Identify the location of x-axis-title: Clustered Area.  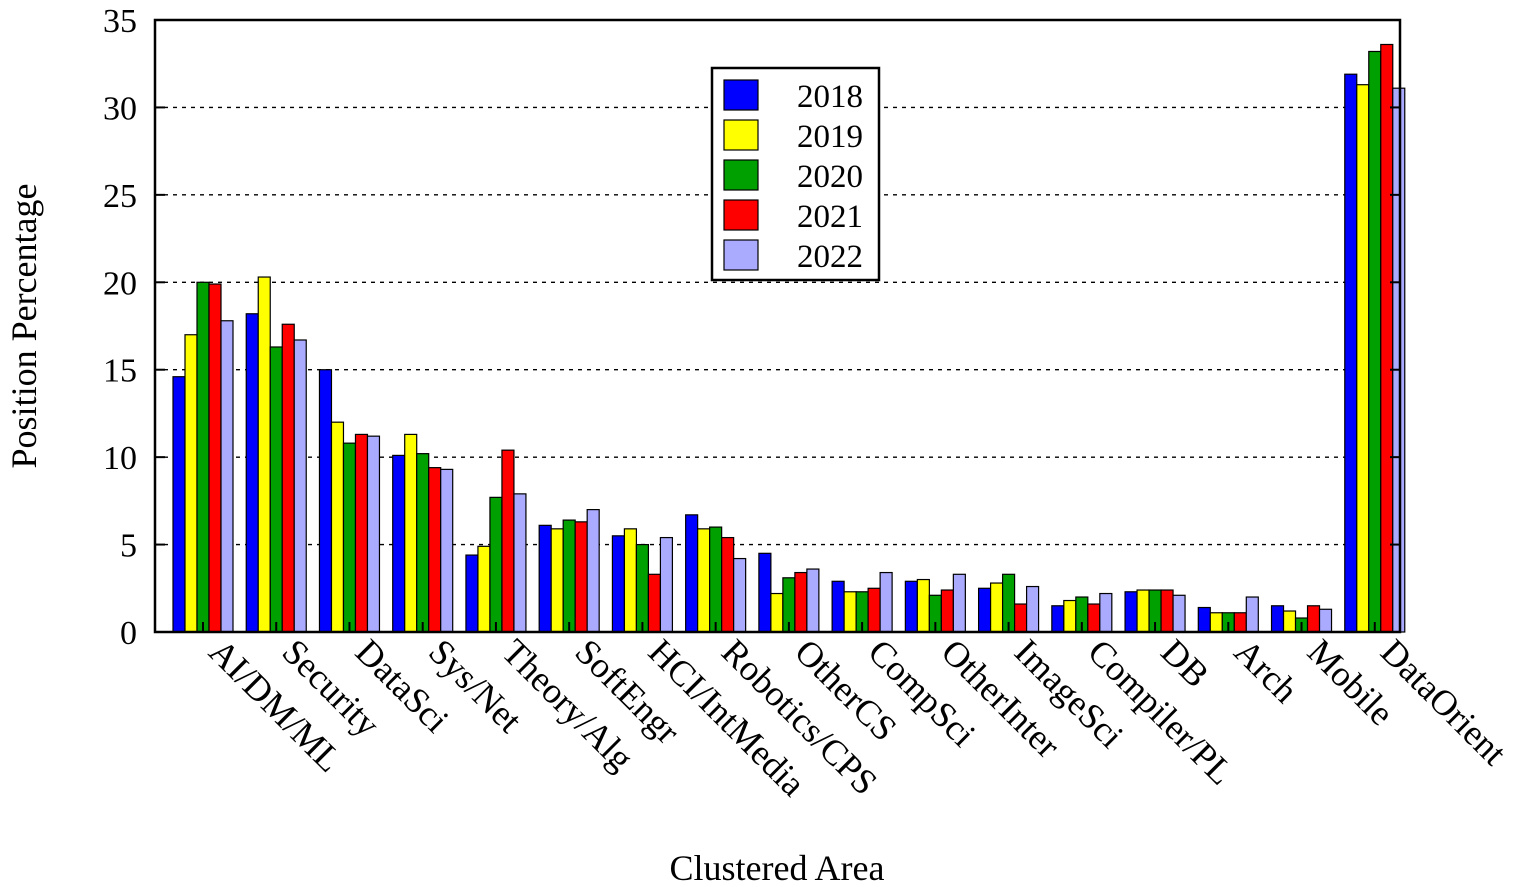
(777, 867).